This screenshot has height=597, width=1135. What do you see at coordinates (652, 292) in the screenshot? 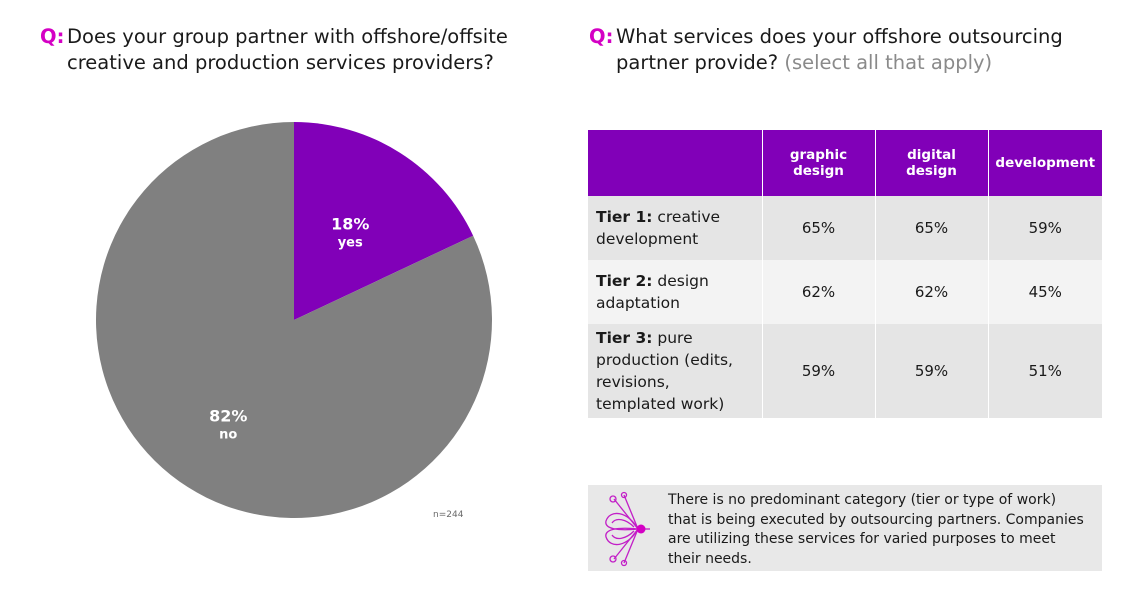
I see `tier-label-rest: design adaptation` at bounding box center [652, 292].